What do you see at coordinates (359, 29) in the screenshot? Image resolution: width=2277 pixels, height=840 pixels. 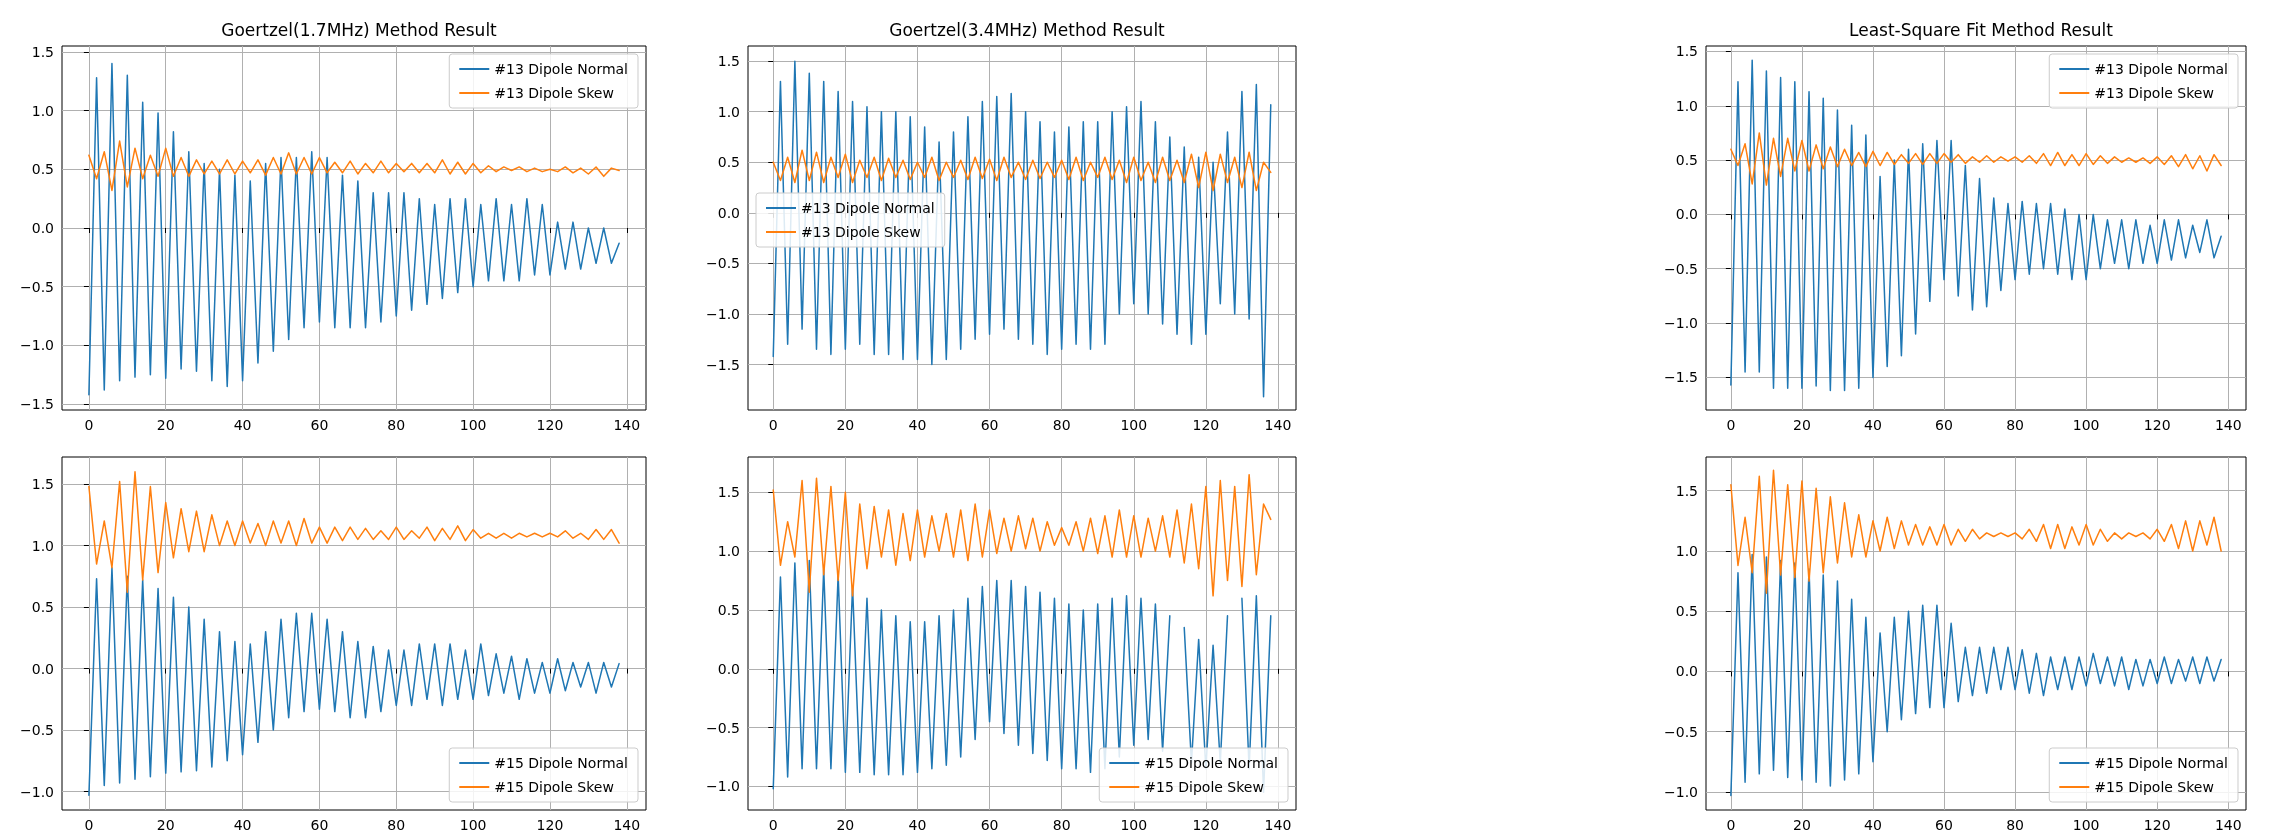 I see `chart-title: Goertzel(1.7MHz) Method Result` at bounding box center [359, 29].